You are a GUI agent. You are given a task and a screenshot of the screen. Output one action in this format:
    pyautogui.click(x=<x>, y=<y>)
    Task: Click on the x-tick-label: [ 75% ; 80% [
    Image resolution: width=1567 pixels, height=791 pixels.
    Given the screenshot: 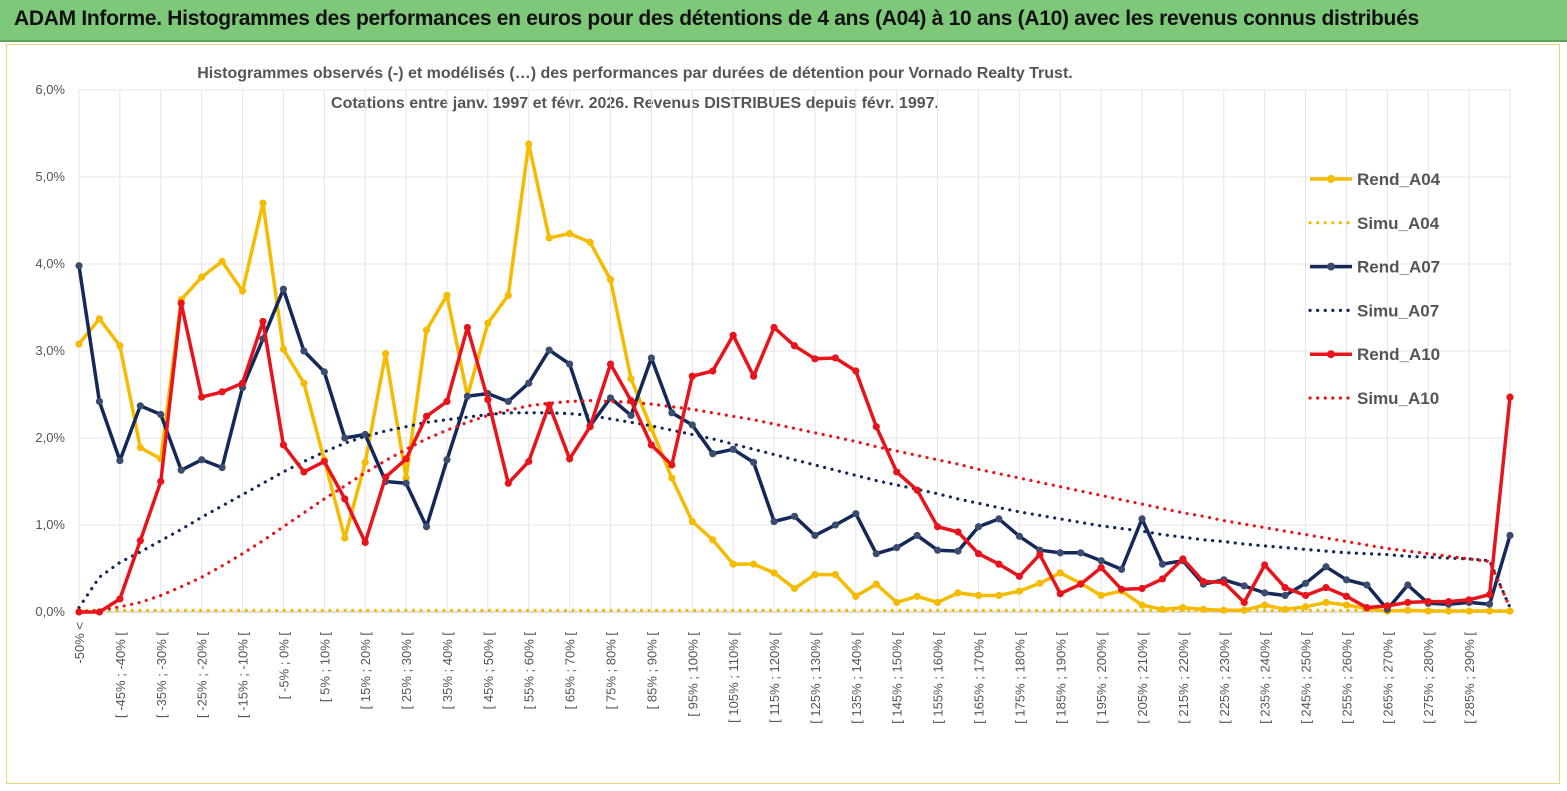 What is the action you would take?
    pyautogui.click(x=611, y=671)
    